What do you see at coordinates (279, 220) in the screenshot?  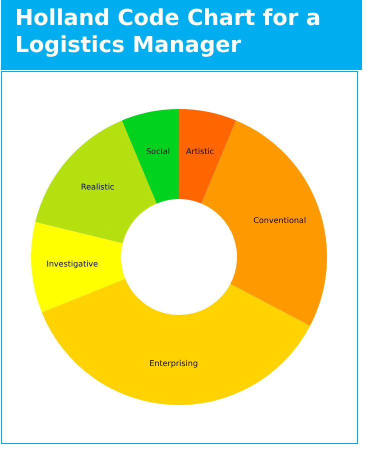 I see `slice-label: Conventional` at bounding box center [279, 220].